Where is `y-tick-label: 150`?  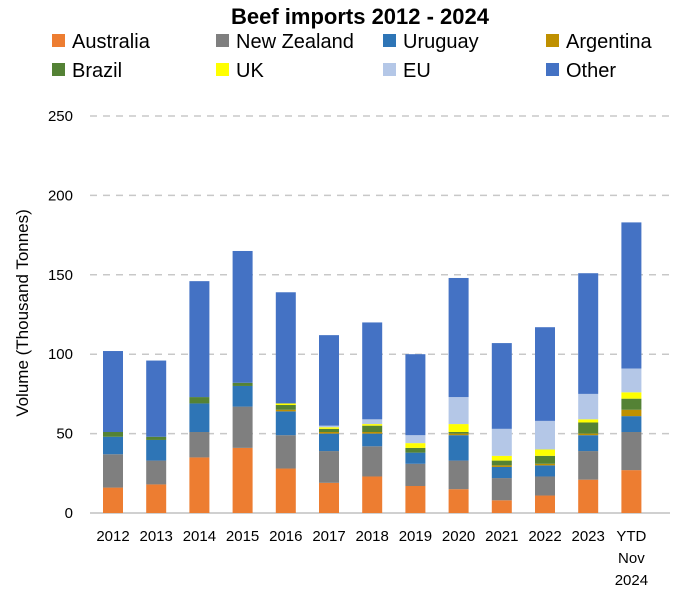 y-tick-label: 150 is located at coordinates (60, 275).